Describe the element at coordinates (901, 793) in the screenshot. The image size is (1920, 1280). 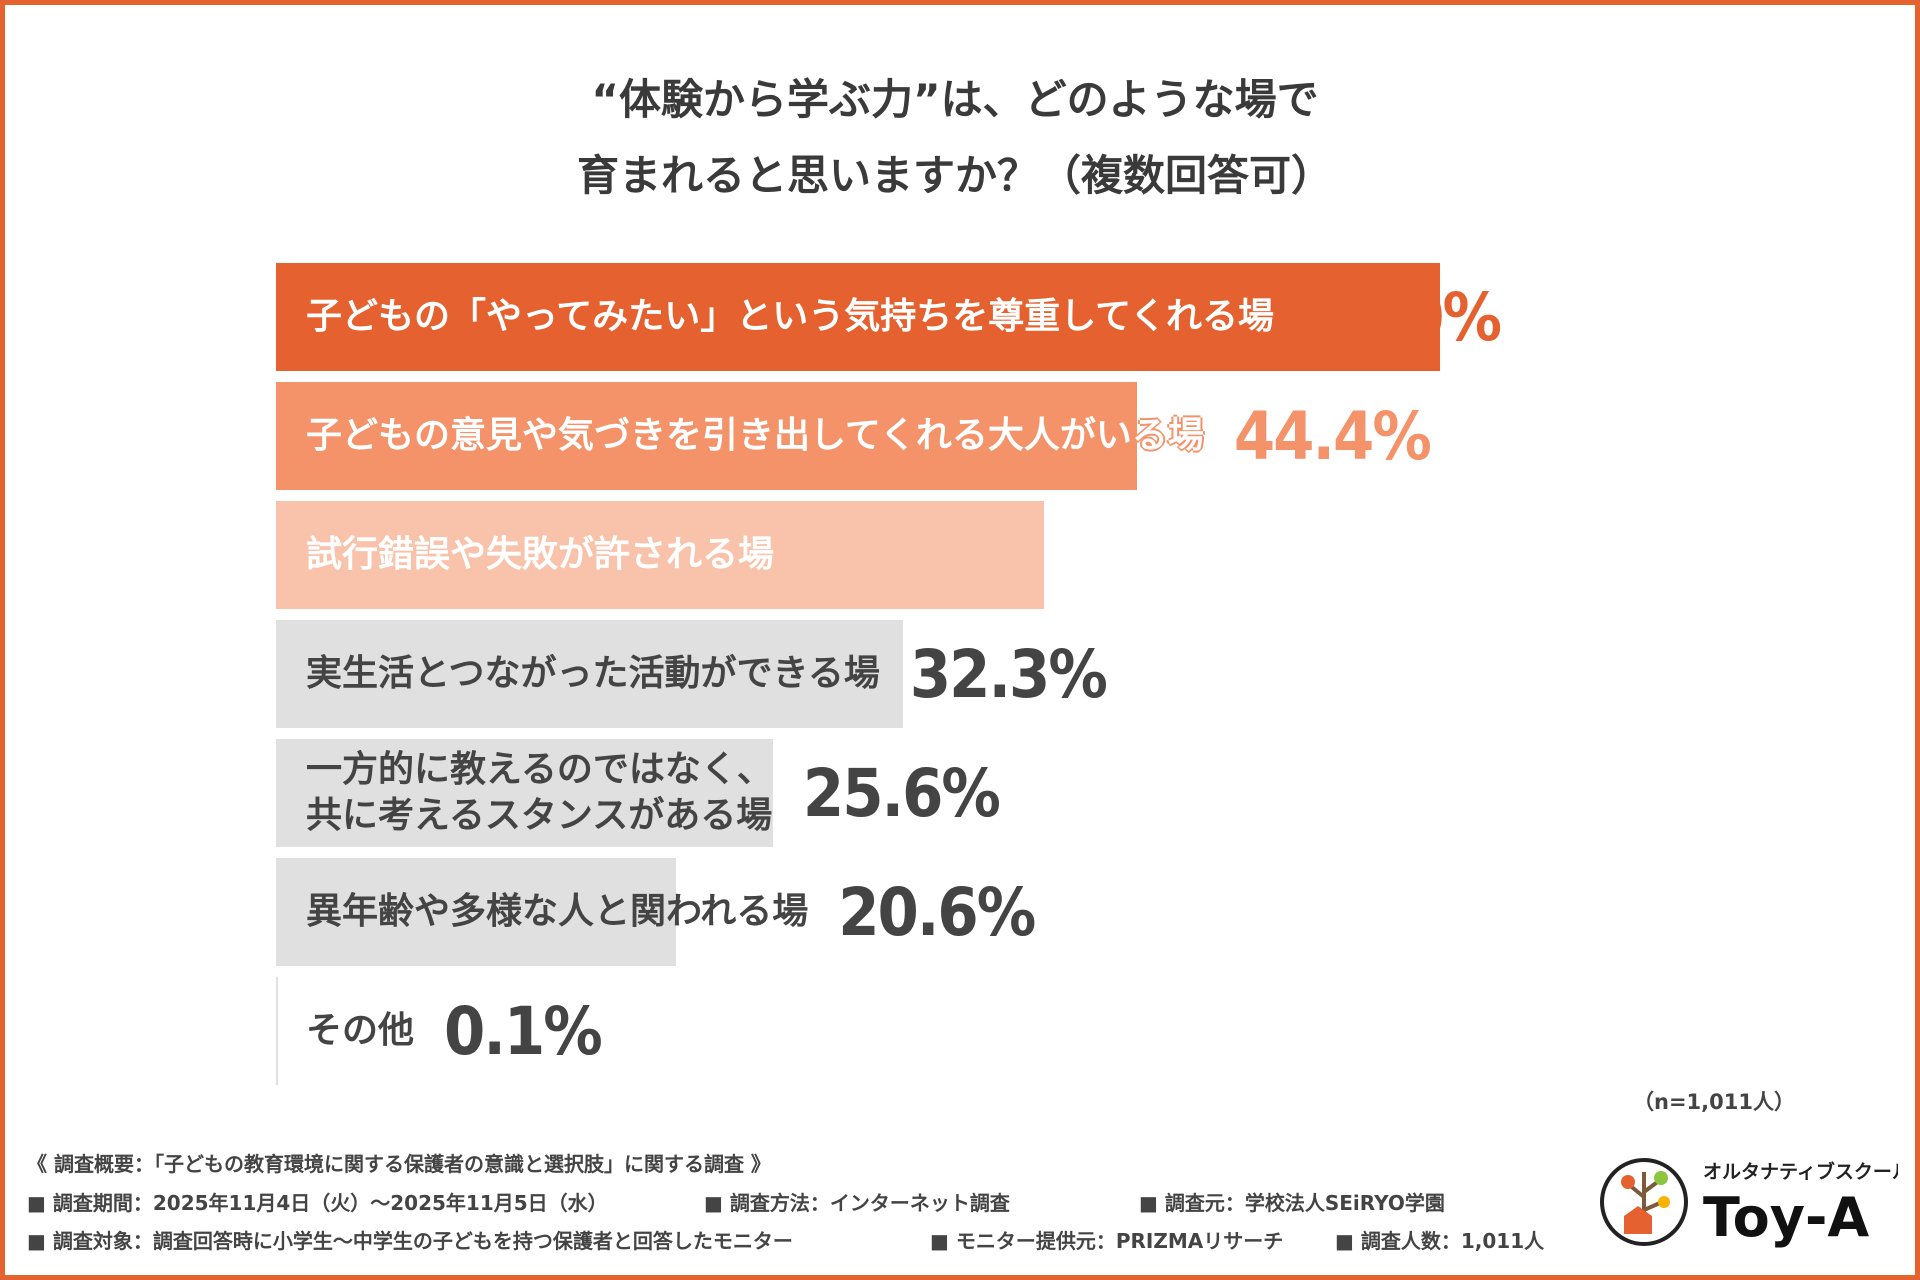
I see `value-label: 25.6%` at that location.